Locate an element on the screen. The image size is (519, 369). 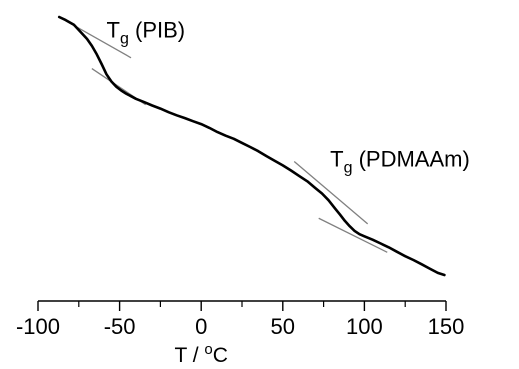
annotation-label: Tg (PDMAAm) is located at coordinates (400, 162).